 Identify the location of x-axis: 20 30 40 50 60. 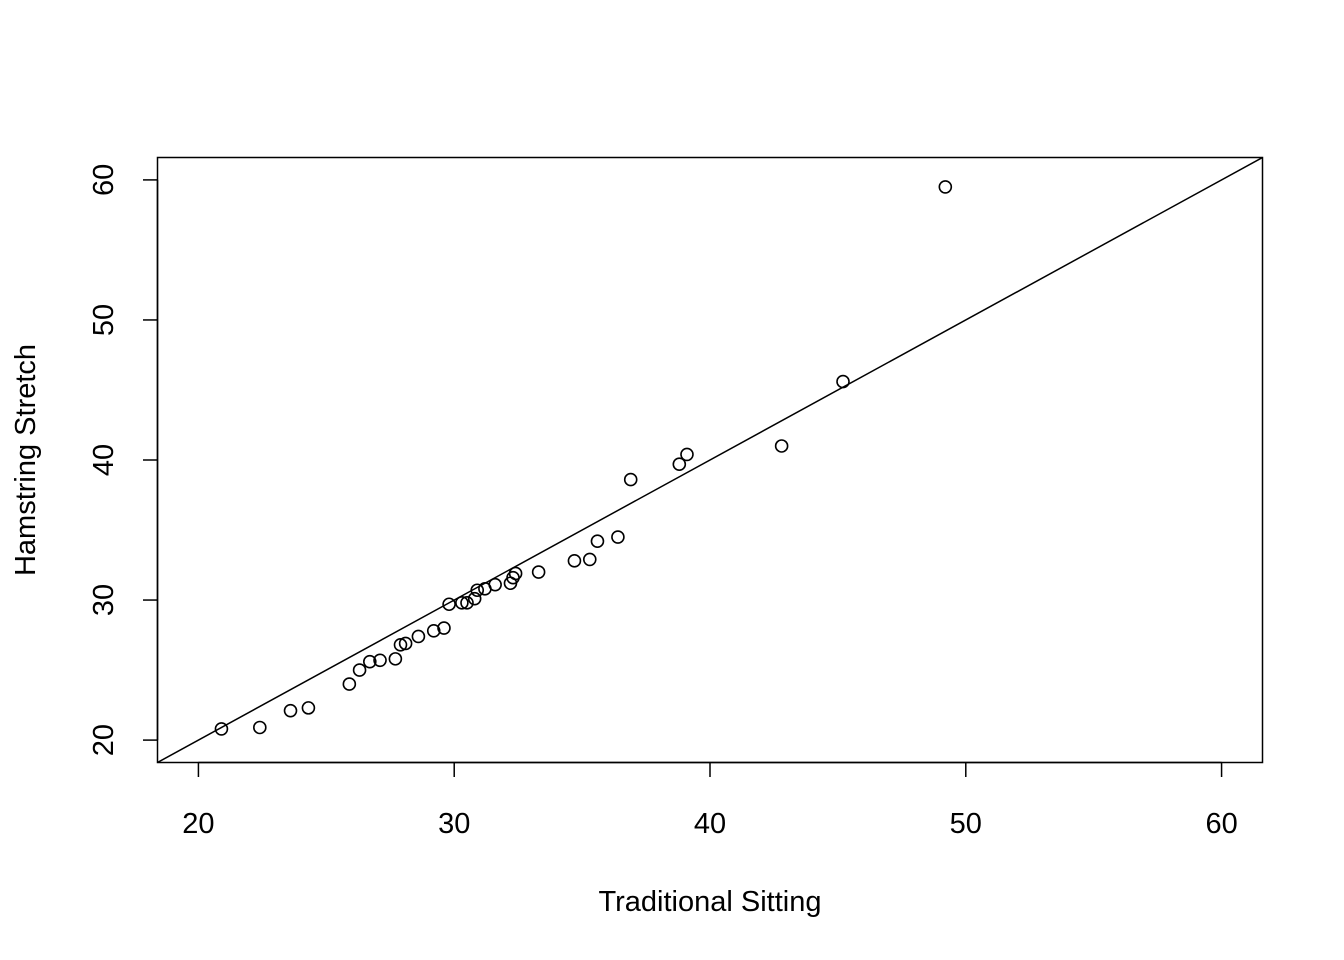
(710, 800).